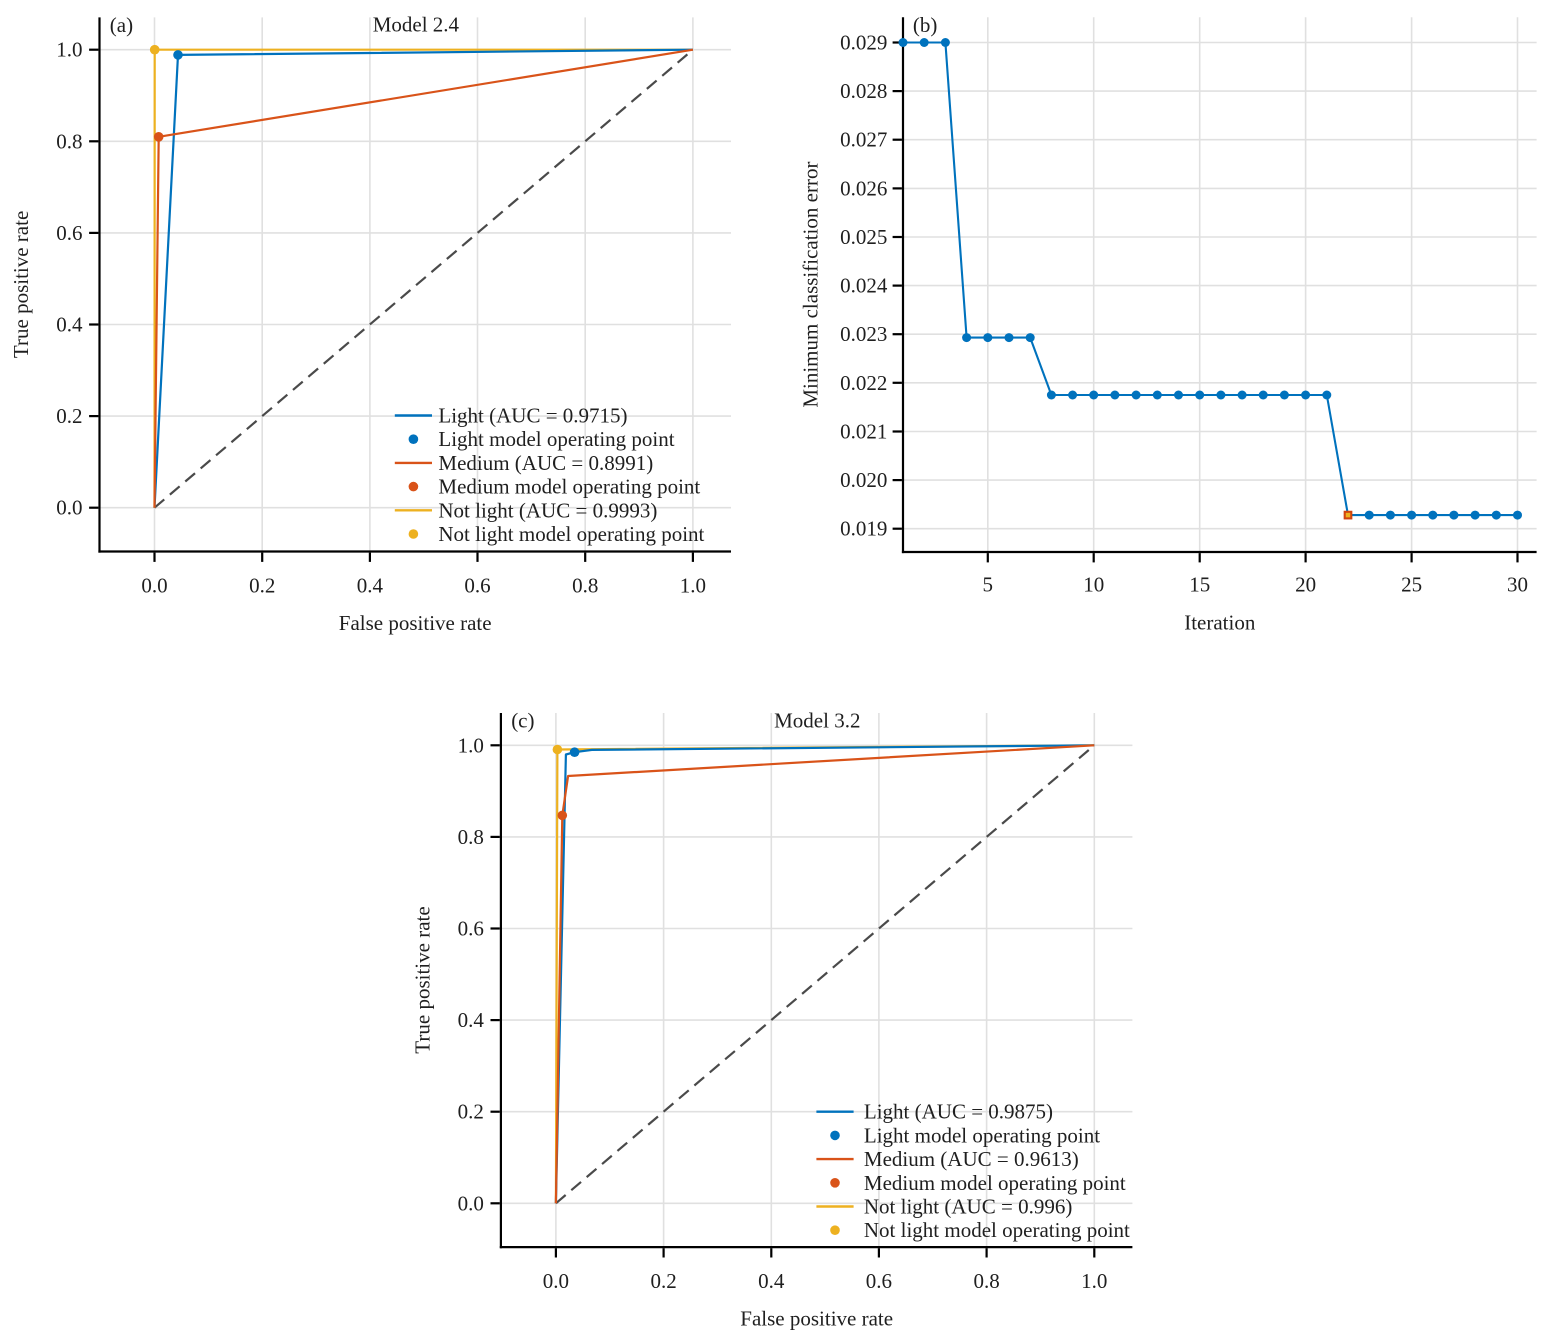 This screenshot has width=1550, height=1338. What do you see at coordinates (958, 1112) in the screenshot?
I see `svg-text: Light (AUC = 0.9875)` at bounding box center [958, 1112].